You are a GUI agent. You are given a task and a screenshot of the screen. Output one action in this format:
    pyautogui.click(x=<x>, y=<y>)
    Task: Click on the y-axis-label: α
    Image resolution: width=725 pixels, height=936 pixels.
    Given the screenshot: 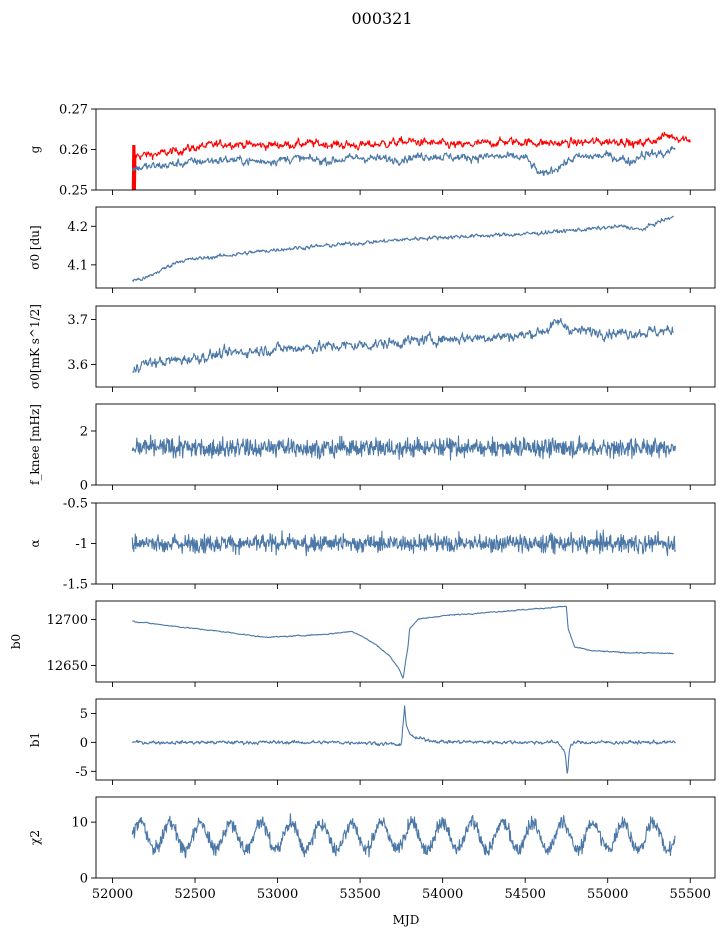 What is the action you would take?
    pyautogui.click(x=35, y=543)
    